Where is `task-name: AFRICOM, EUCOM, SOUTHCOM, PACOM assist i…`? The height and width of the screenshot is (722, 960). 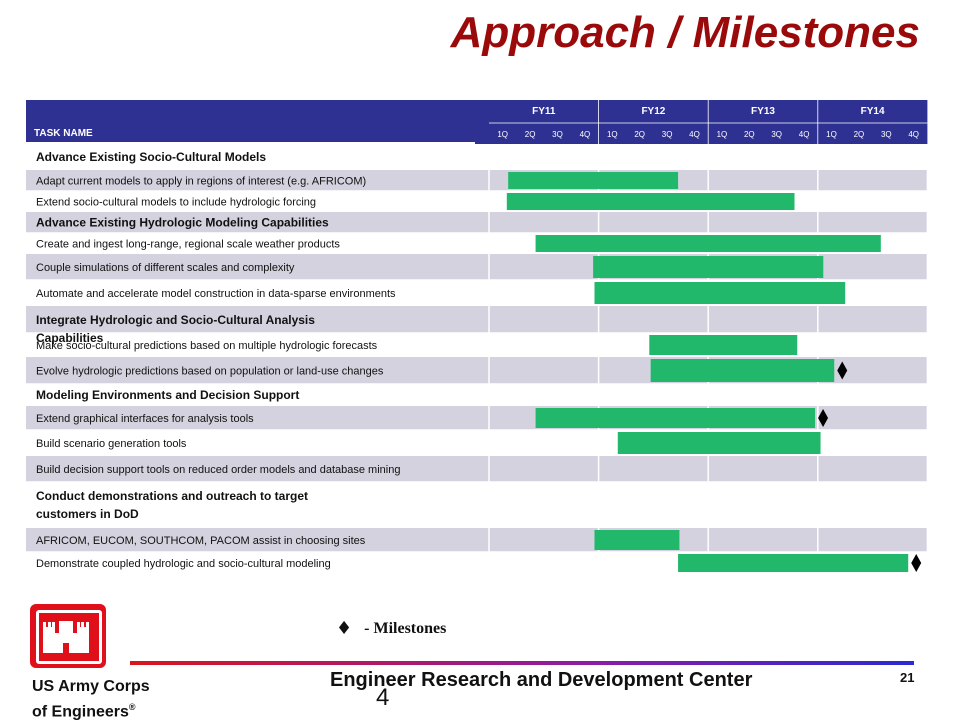 task-name: AFRICOM, EUCOM, SOUTHCOM, PACOM assist i… is located at coordinates (201, 541).